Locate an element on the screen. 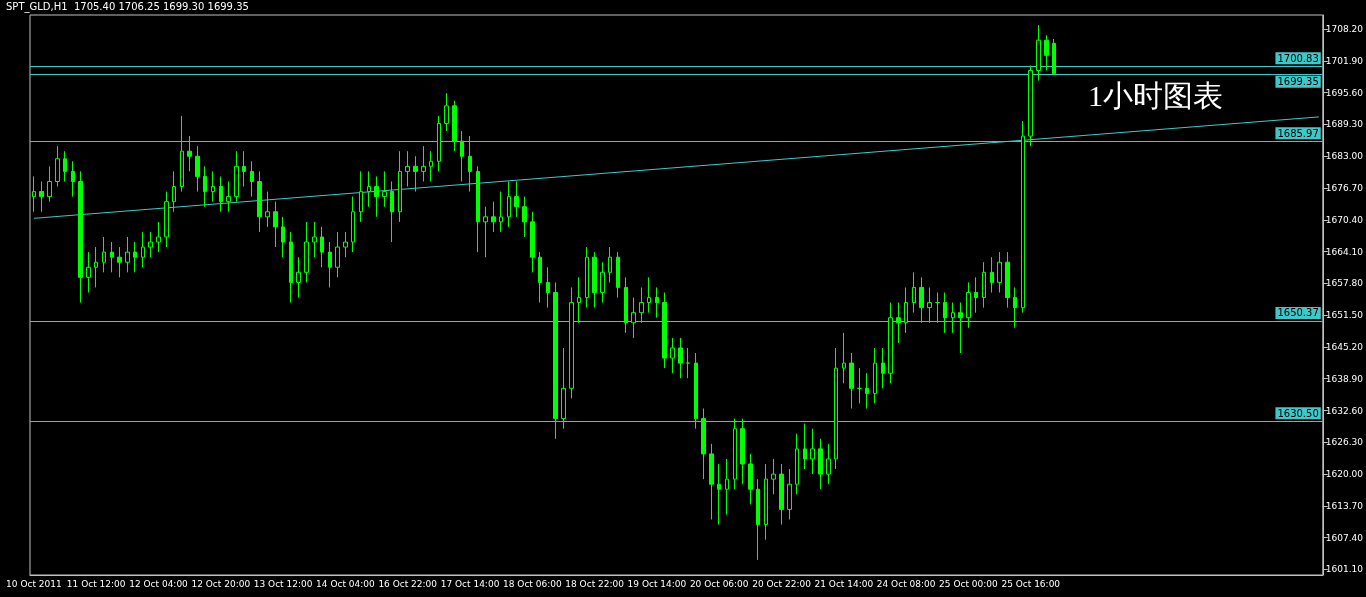 The image size is (1366, 597). ref-line-label: 1700.83 is located at coordinates (1298, 58).